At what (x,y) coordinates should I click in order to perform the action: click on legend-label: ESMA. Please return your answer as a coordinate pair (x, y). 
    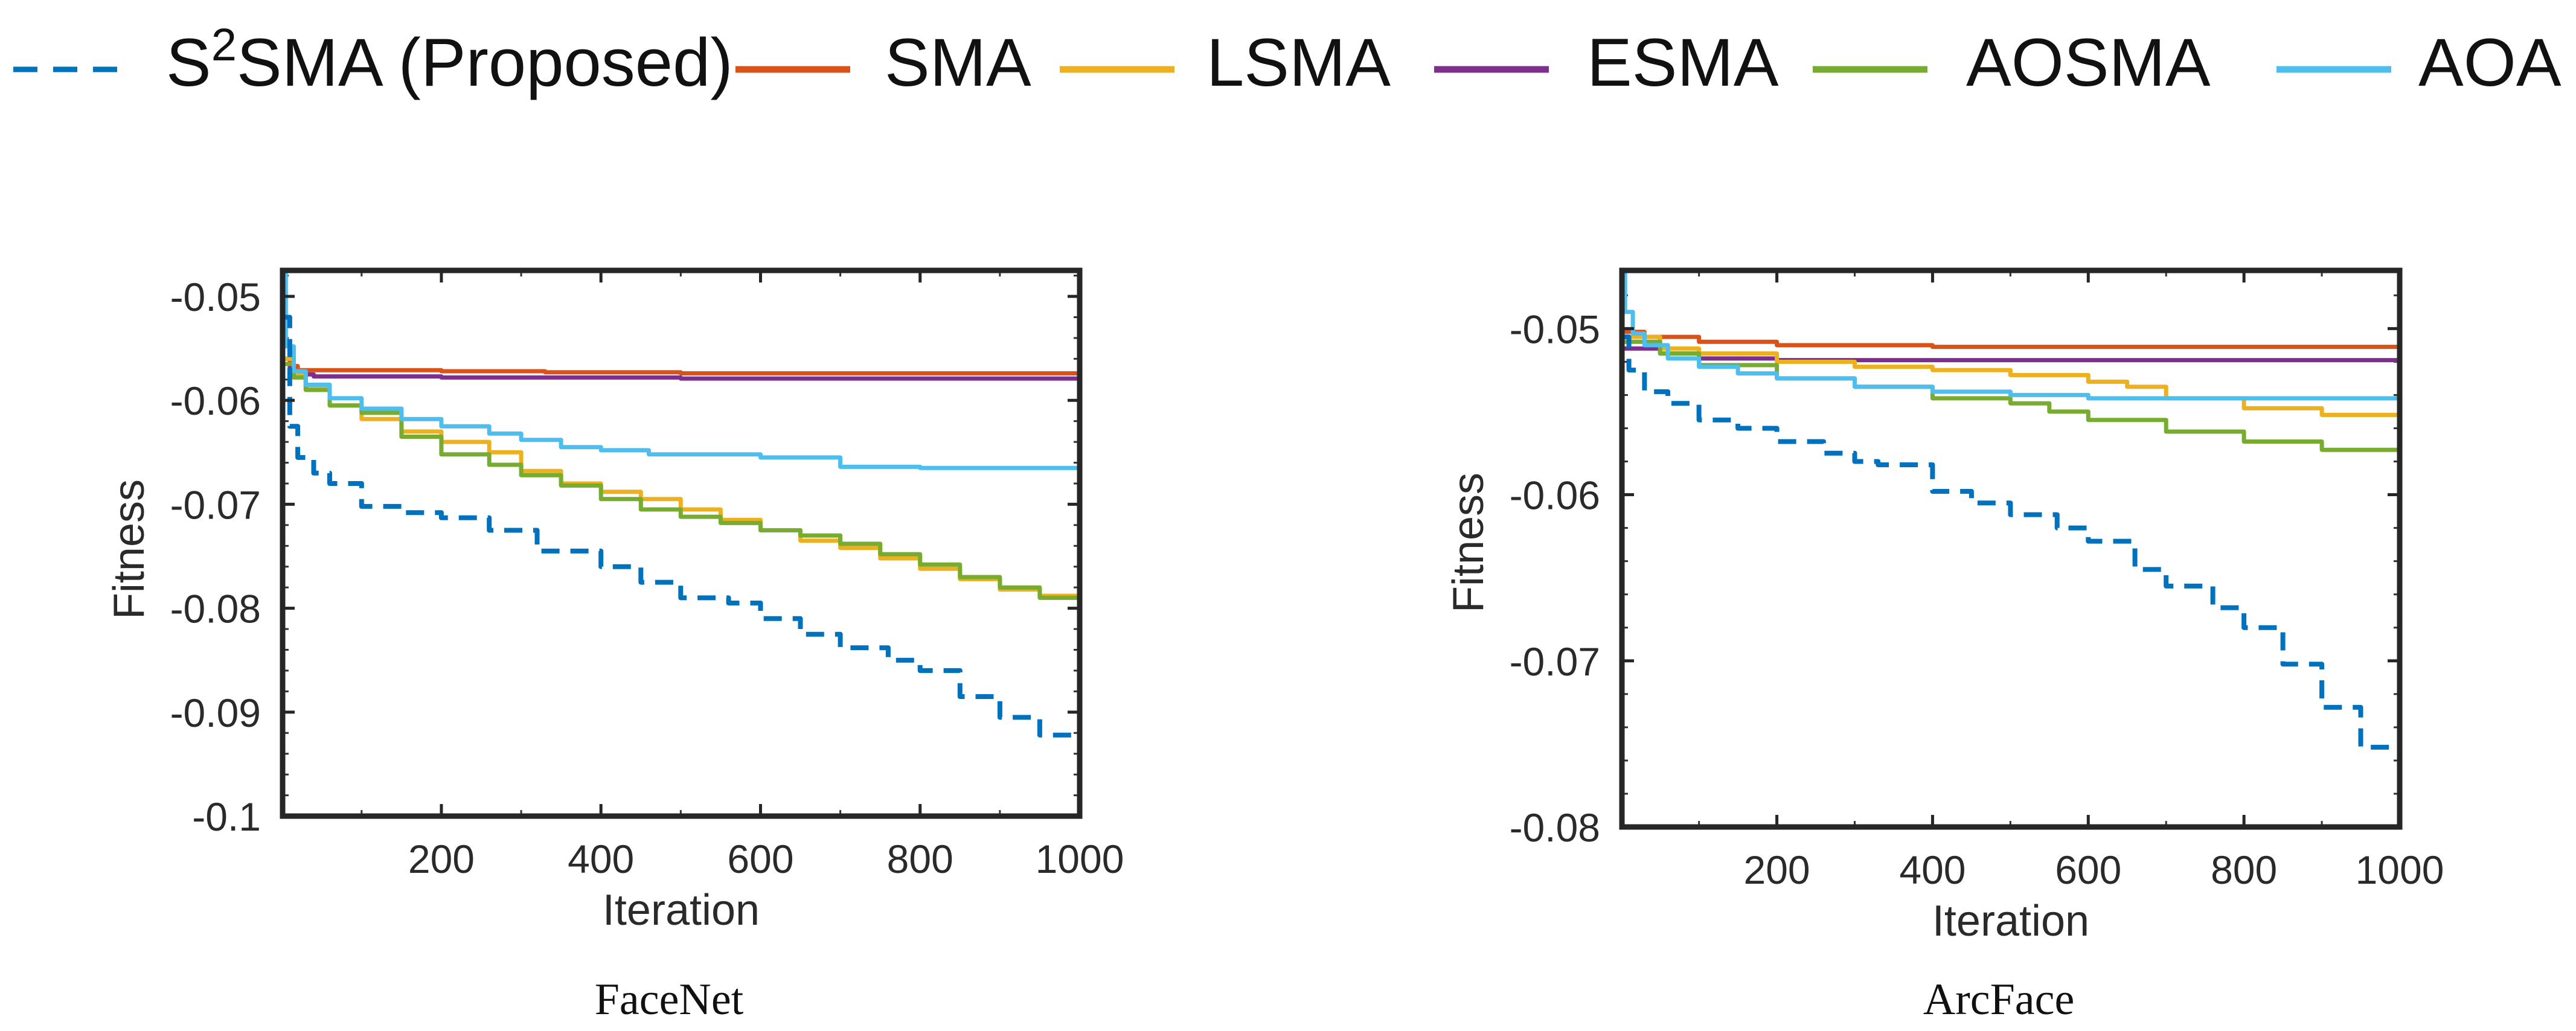
    Looking at the image, I should click on (1683, 62).